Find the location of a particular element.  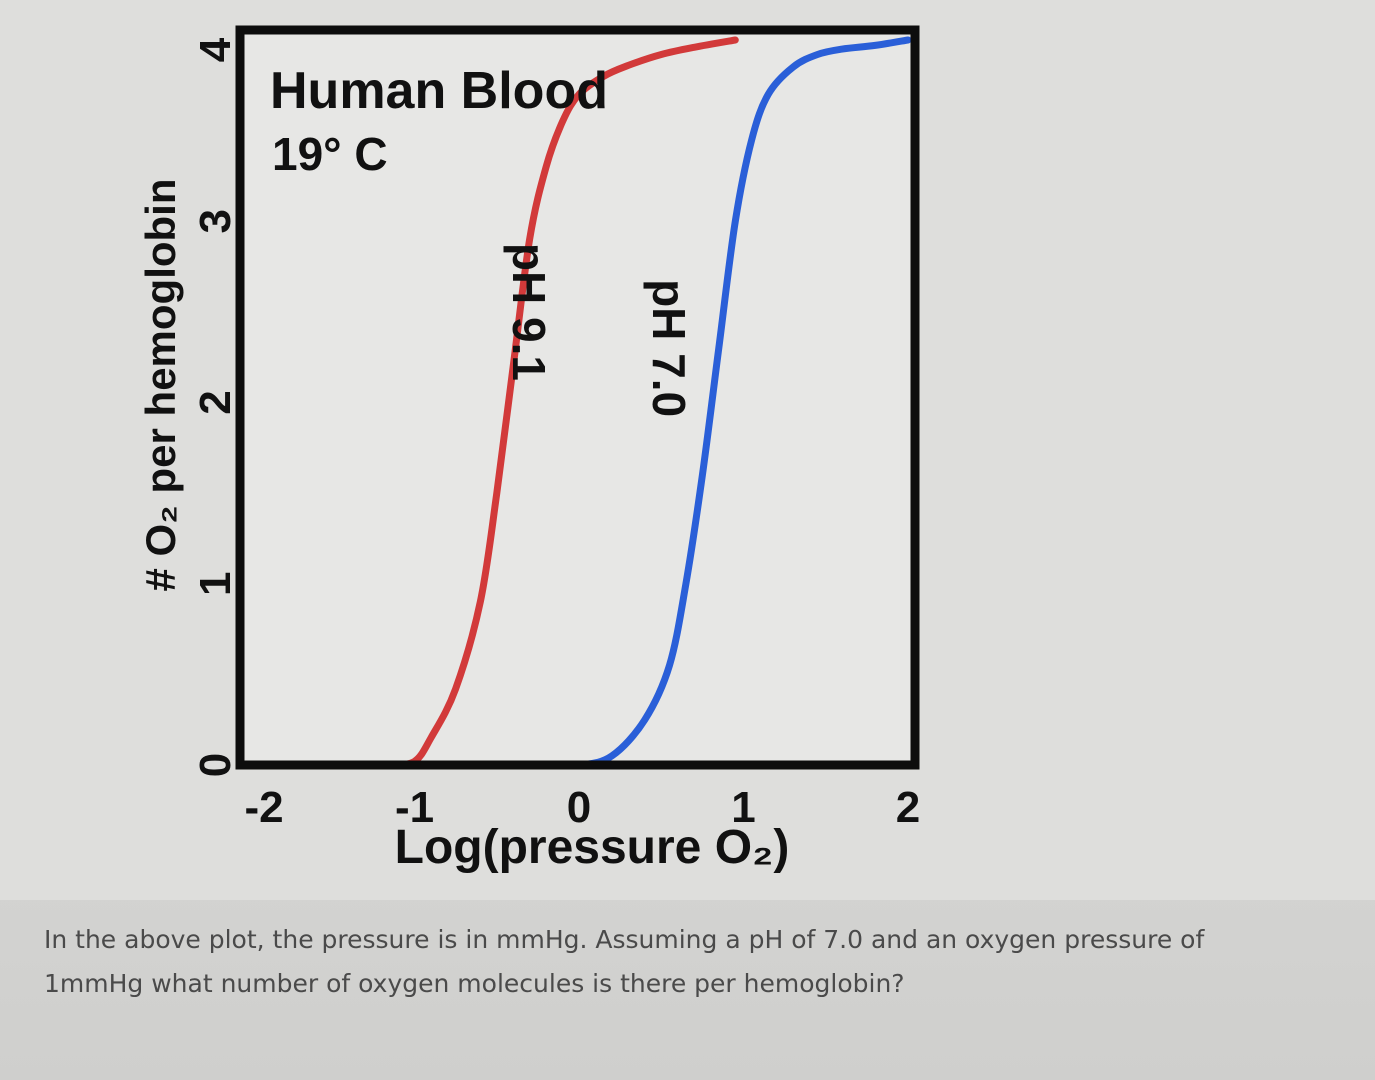

y-tick-label: 4 is located at coordinates (215, 49).